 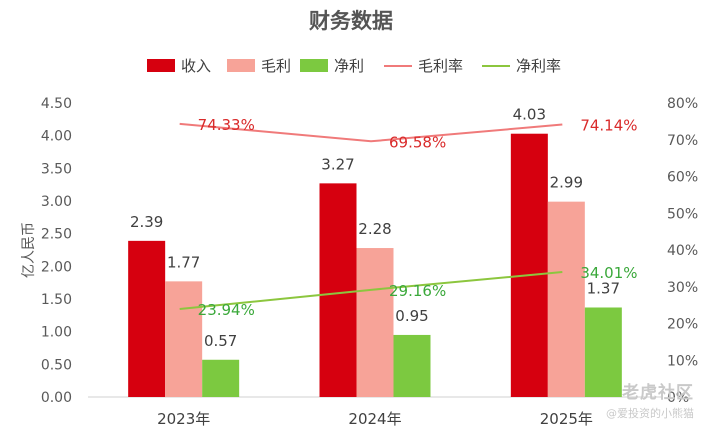 What do you see at coordinates (226, 310) in the screenshot?
I see `line-data-label: 23.94%` at bounding box center [226, 310].